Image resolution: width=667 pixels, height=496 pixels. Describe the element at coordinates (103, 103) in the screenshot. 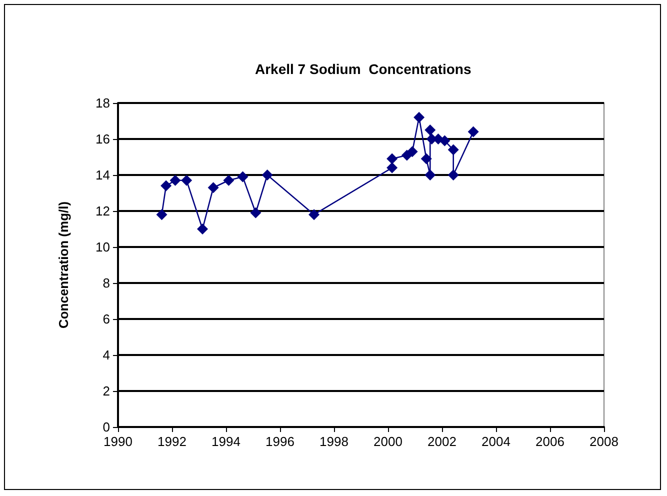

I see `y-tick-label: 18` at that location.